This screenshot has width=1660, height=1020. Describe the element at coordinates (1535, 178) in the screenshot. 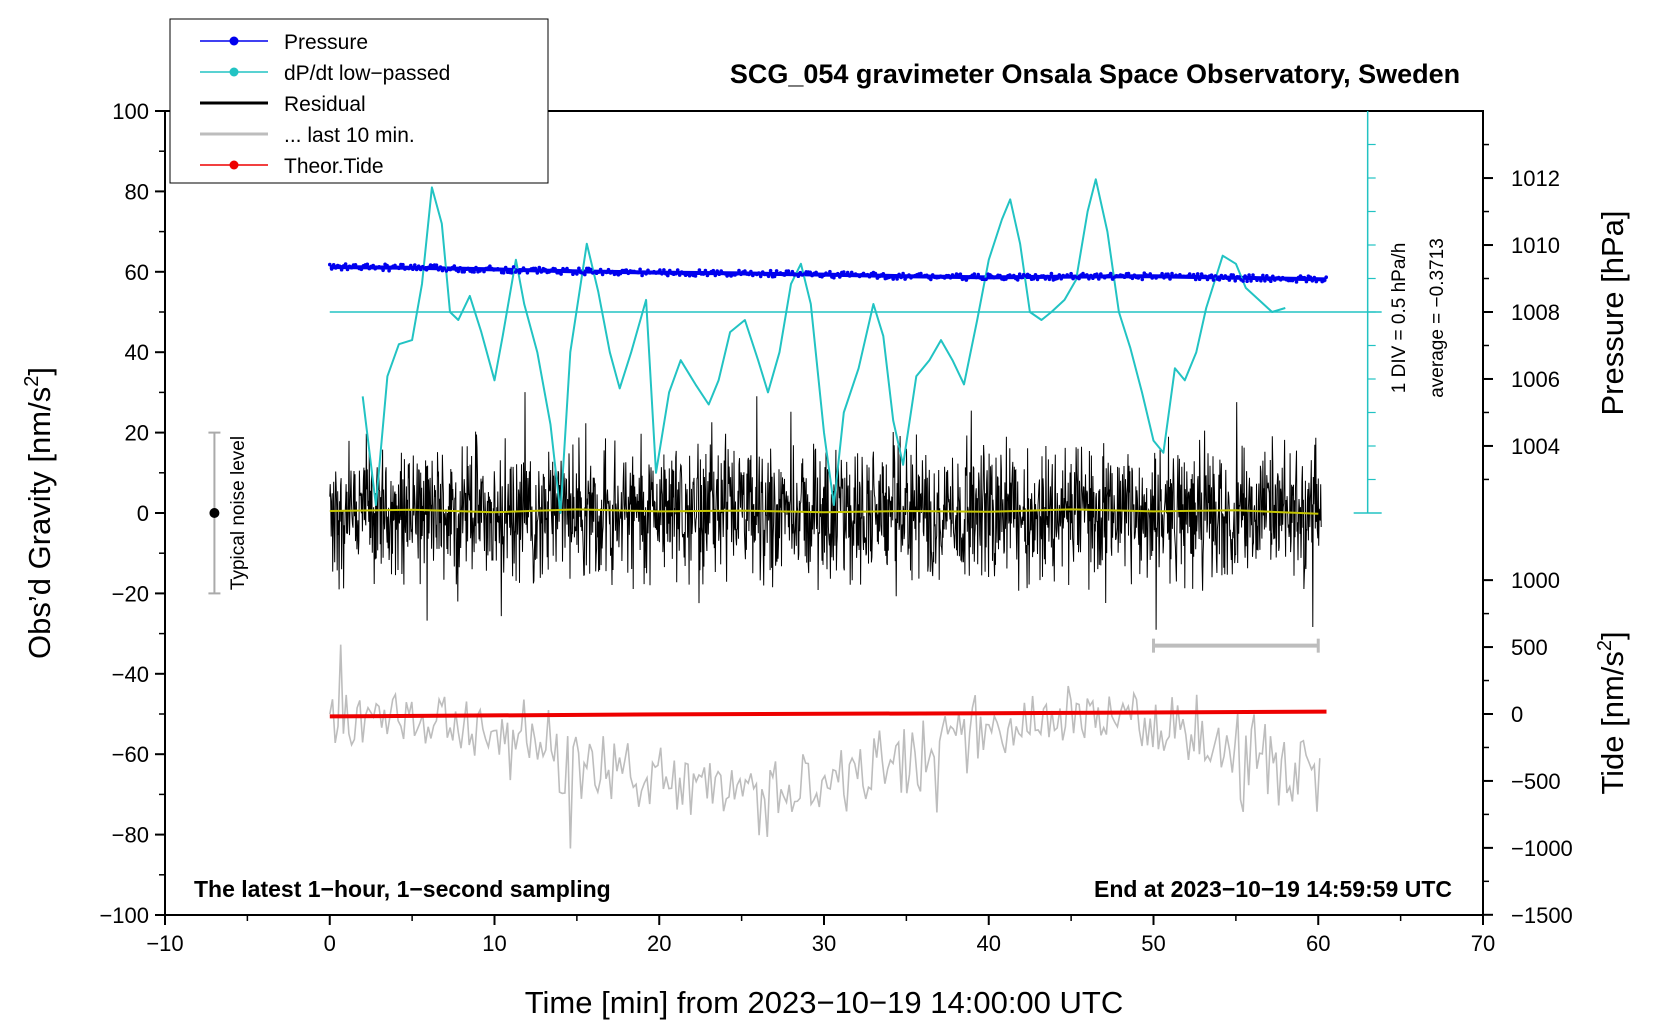

I see `pressure-tick-label: 1012` at that location.